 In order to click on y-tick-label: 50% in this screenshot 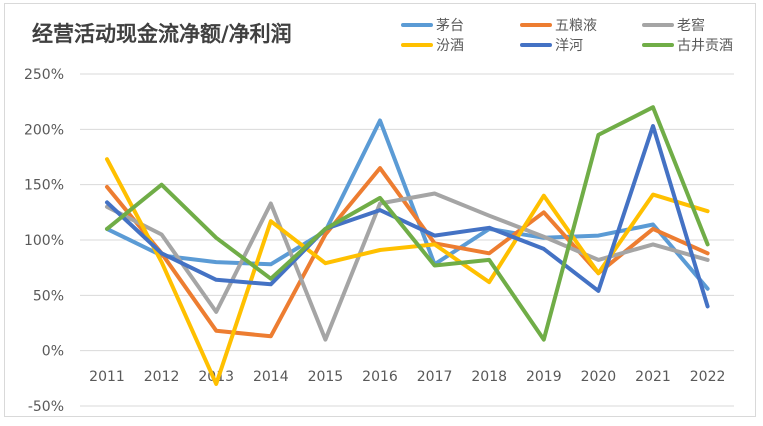, I will do `click(48, 296)`.